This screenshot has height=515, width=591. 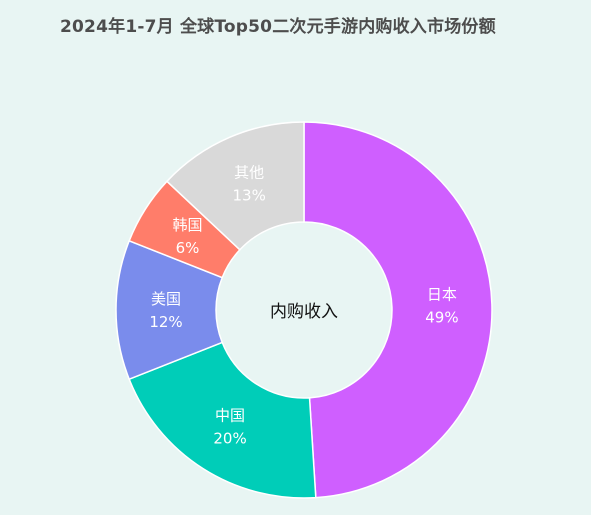 I want to click on slice-category-label: 其他, so click(x=249, y=172).